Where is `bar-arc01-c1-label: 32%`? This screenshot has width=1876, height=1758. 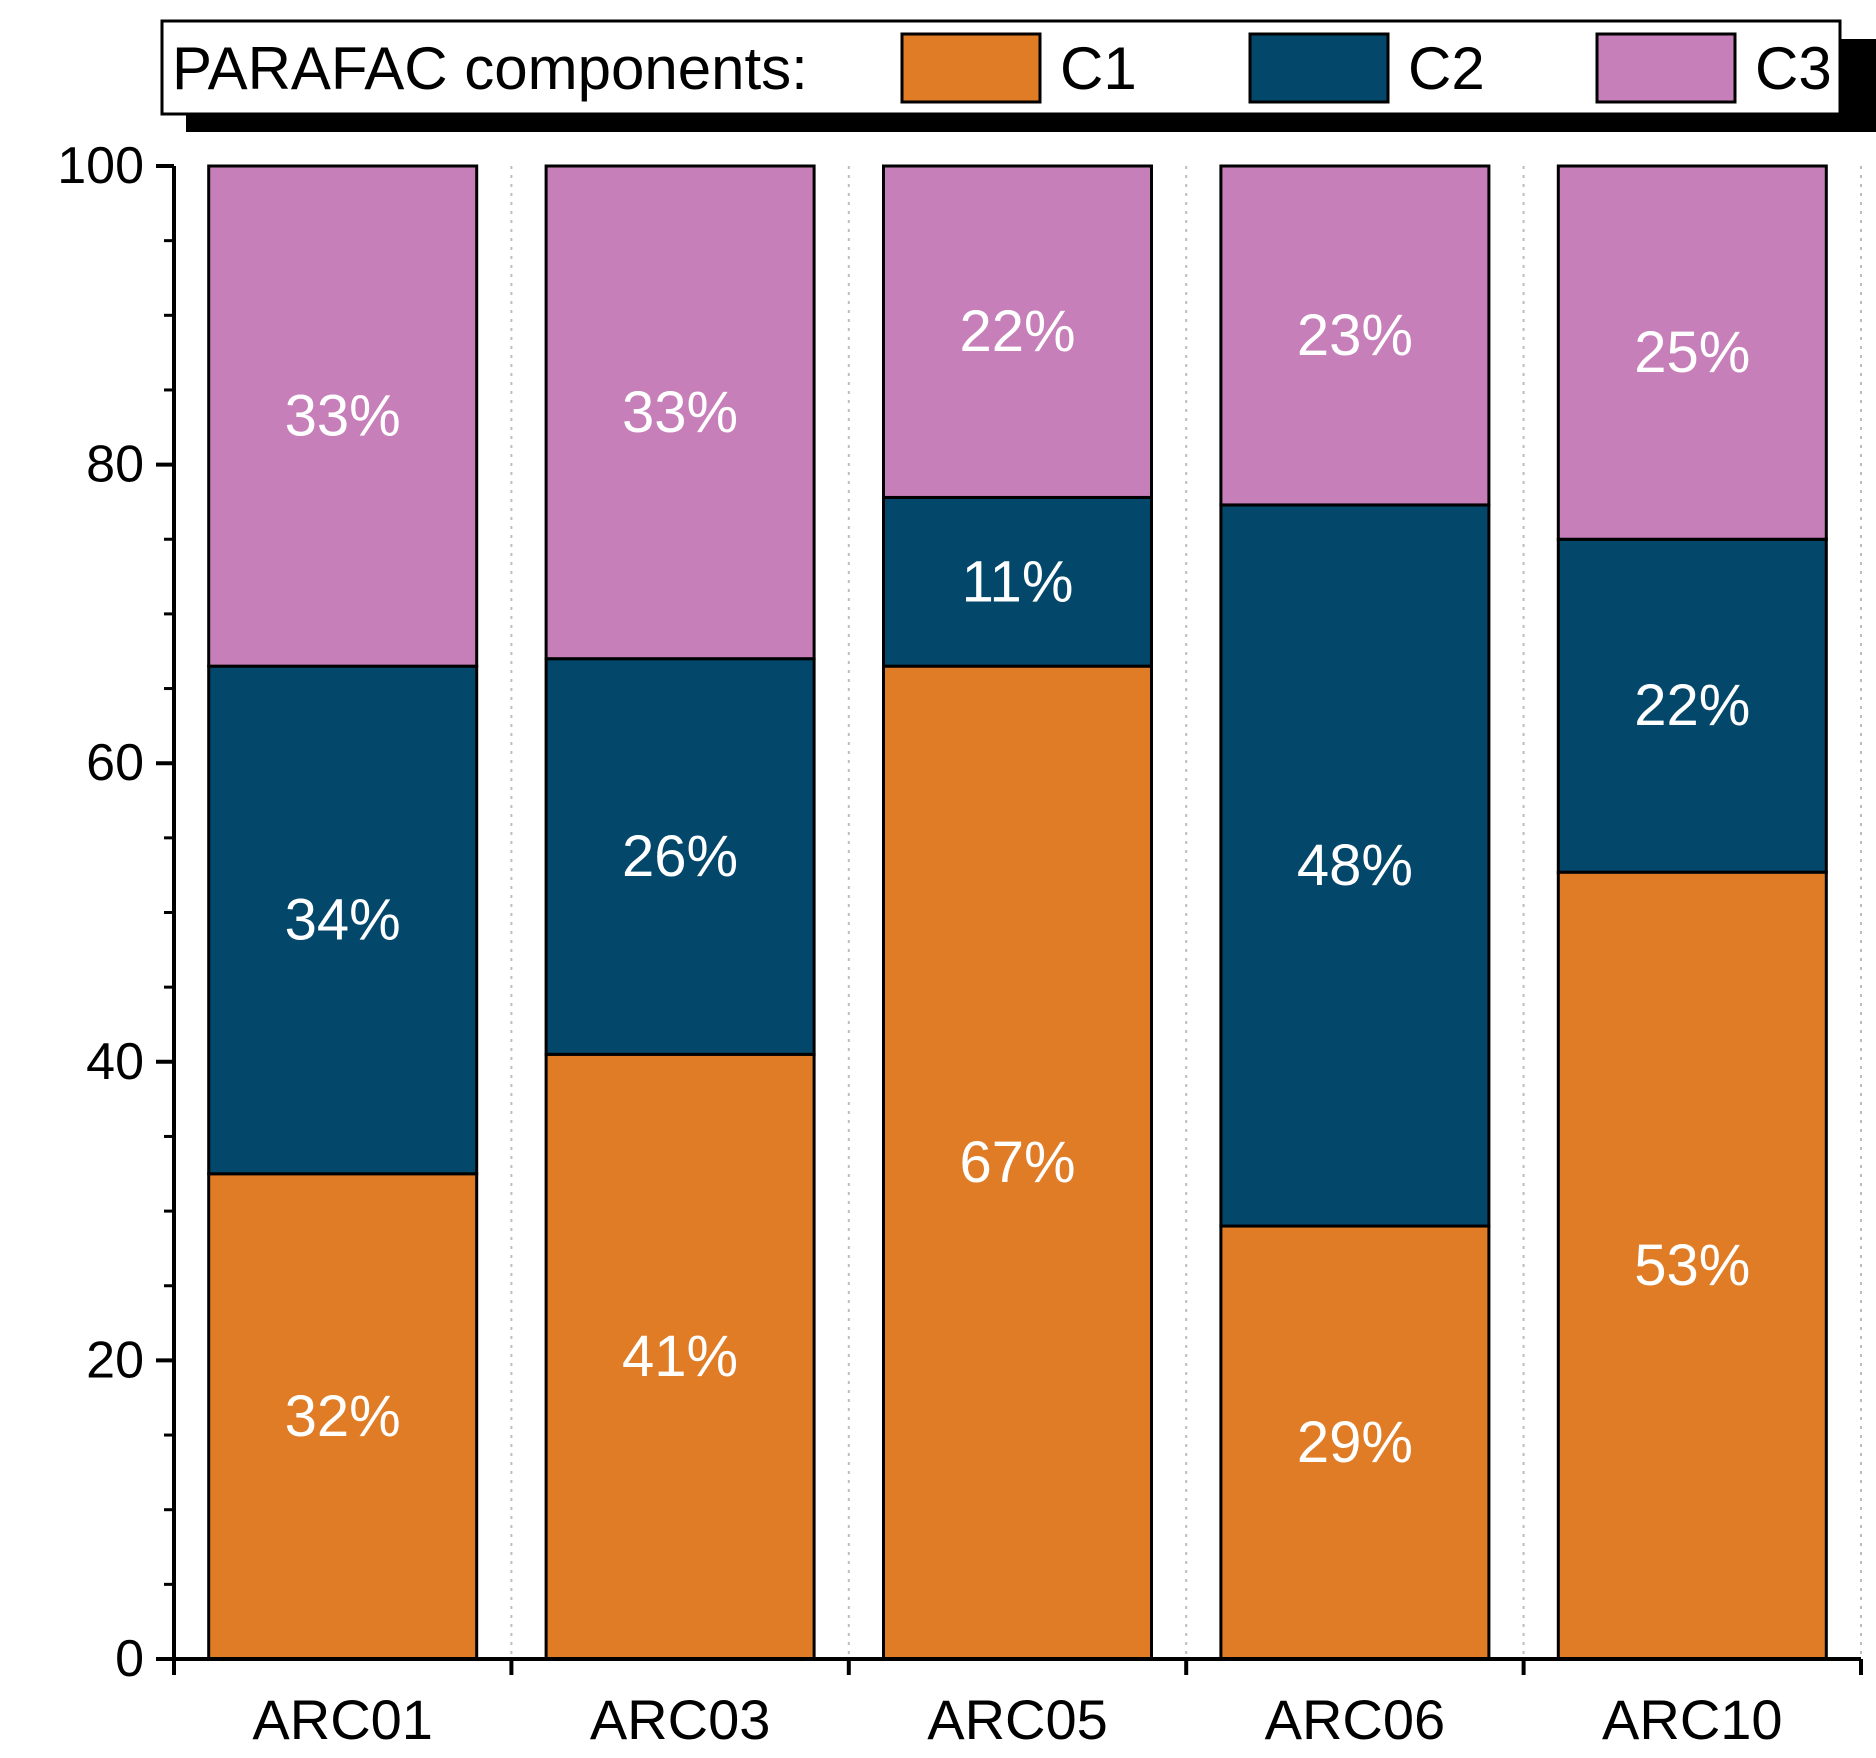
bar-arc01-c1-label: 32% is located at coordinates (343, 1416).